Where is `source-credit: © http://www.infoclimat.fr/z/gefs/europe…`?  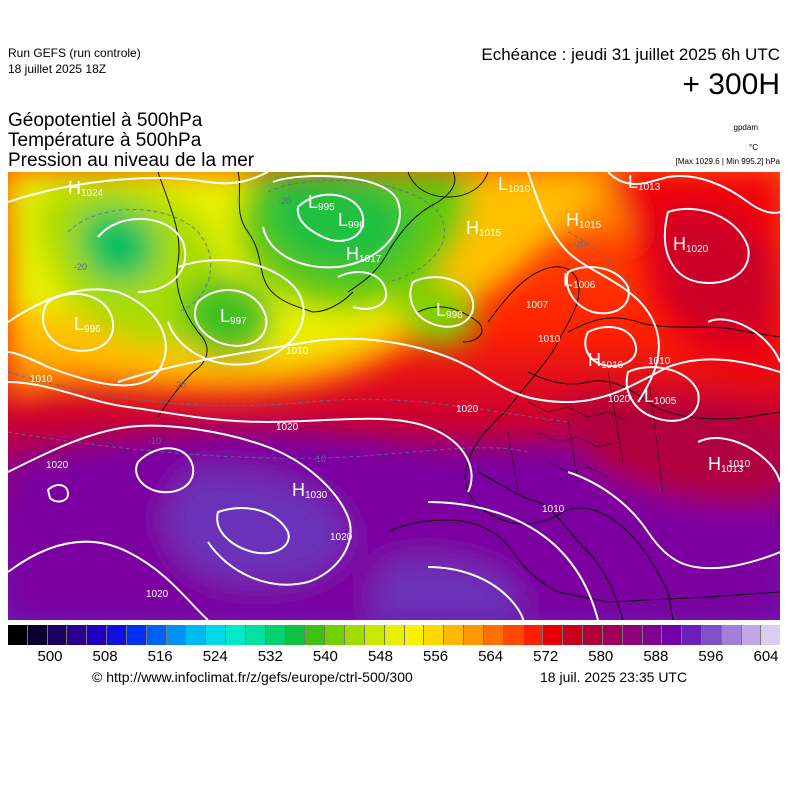
source-credit: © http://www.infoclimat.fr/z/gefs/europe… is located at coordinates (252, 677).